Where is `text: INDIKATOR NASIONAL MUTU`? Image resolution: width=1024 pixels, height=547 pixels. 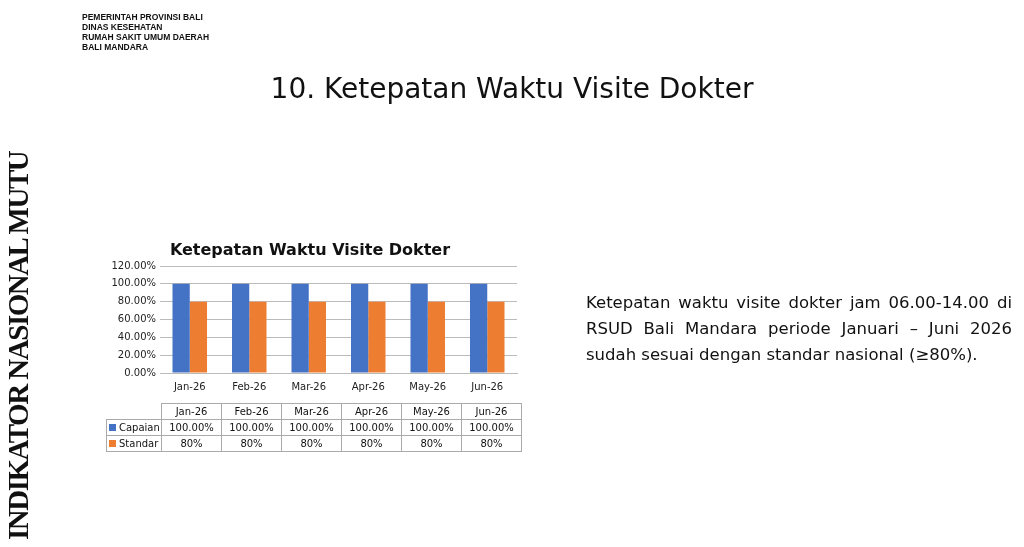
text: INDIKATOR NASIONAL MUTU is located at coordinates (18, 345).